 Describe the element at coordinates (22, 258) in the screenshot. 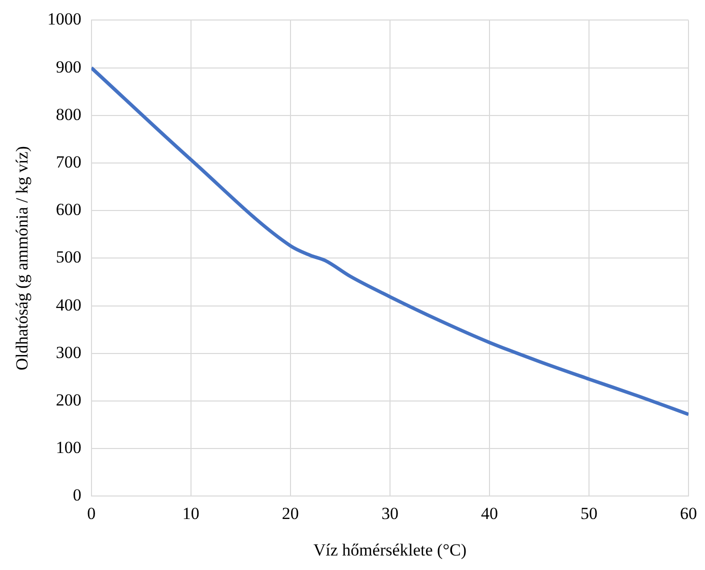

I see `y-axis-title: Oldhatóság (g ammónia / kg víz)` at that location.